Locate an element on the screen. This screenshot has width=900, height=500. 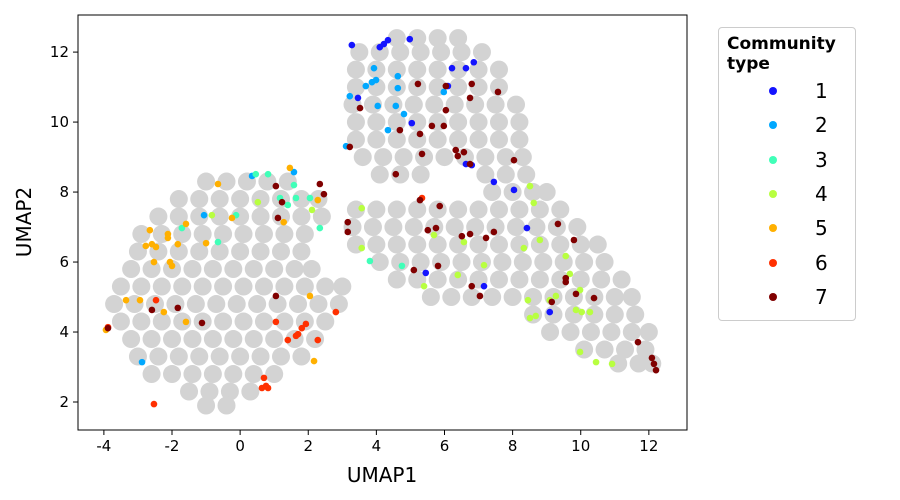
legend: Community type 1 2 3 4 5 6 7 is located at coordinates (787, 174).